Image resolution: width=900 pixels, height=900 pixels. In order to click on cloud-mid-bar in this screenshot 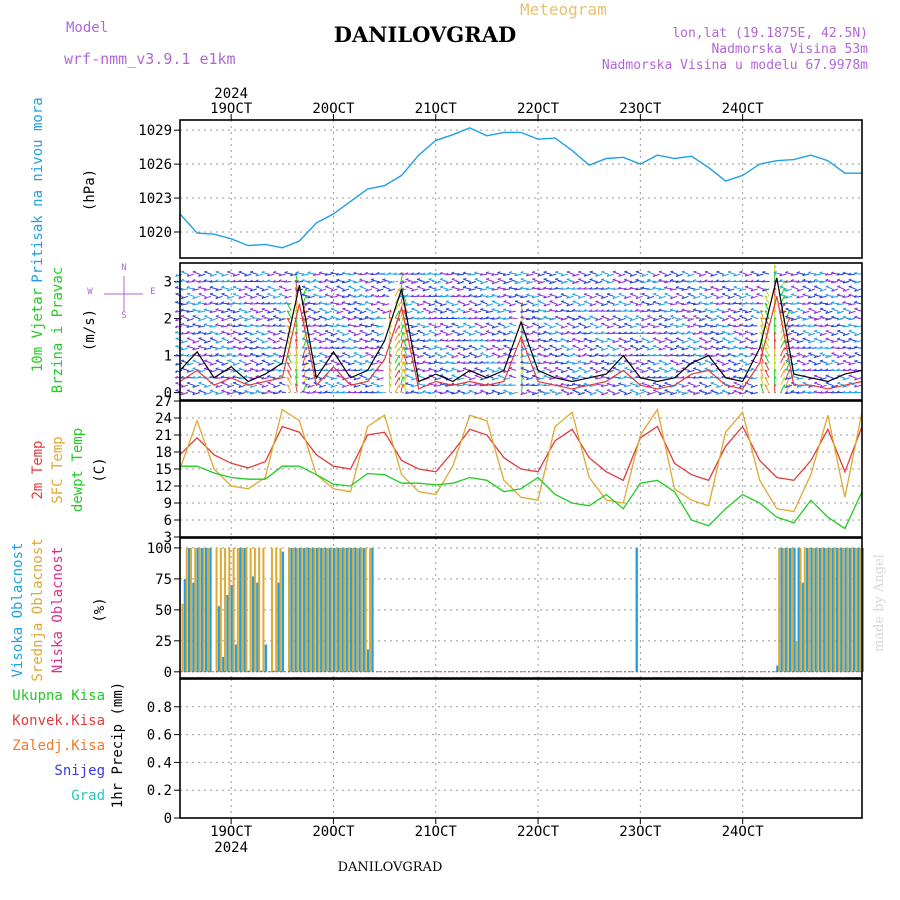, I will do `click(335, 609)`.